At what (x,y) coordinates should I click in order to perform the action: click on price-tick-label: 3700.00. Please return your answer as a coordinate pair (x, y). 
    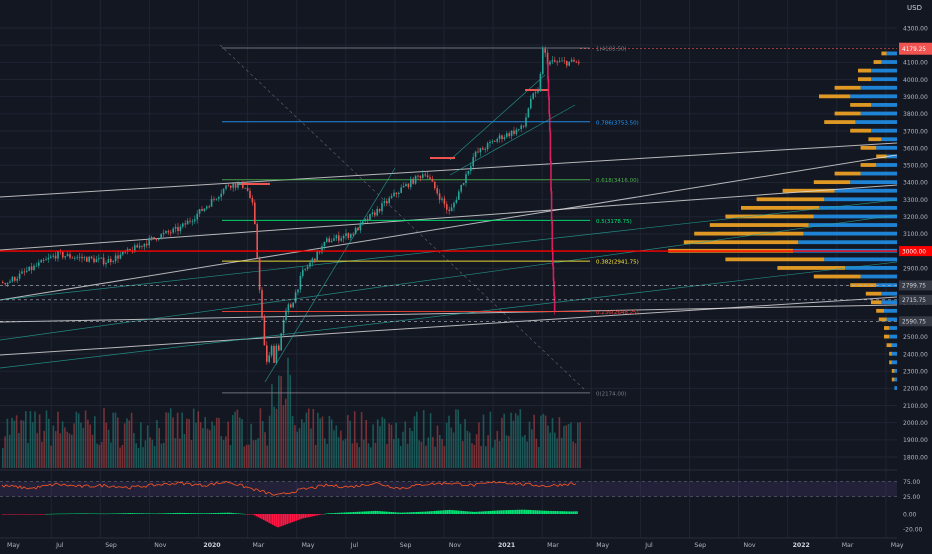
    Looking at the image, I should click on (915, 131).